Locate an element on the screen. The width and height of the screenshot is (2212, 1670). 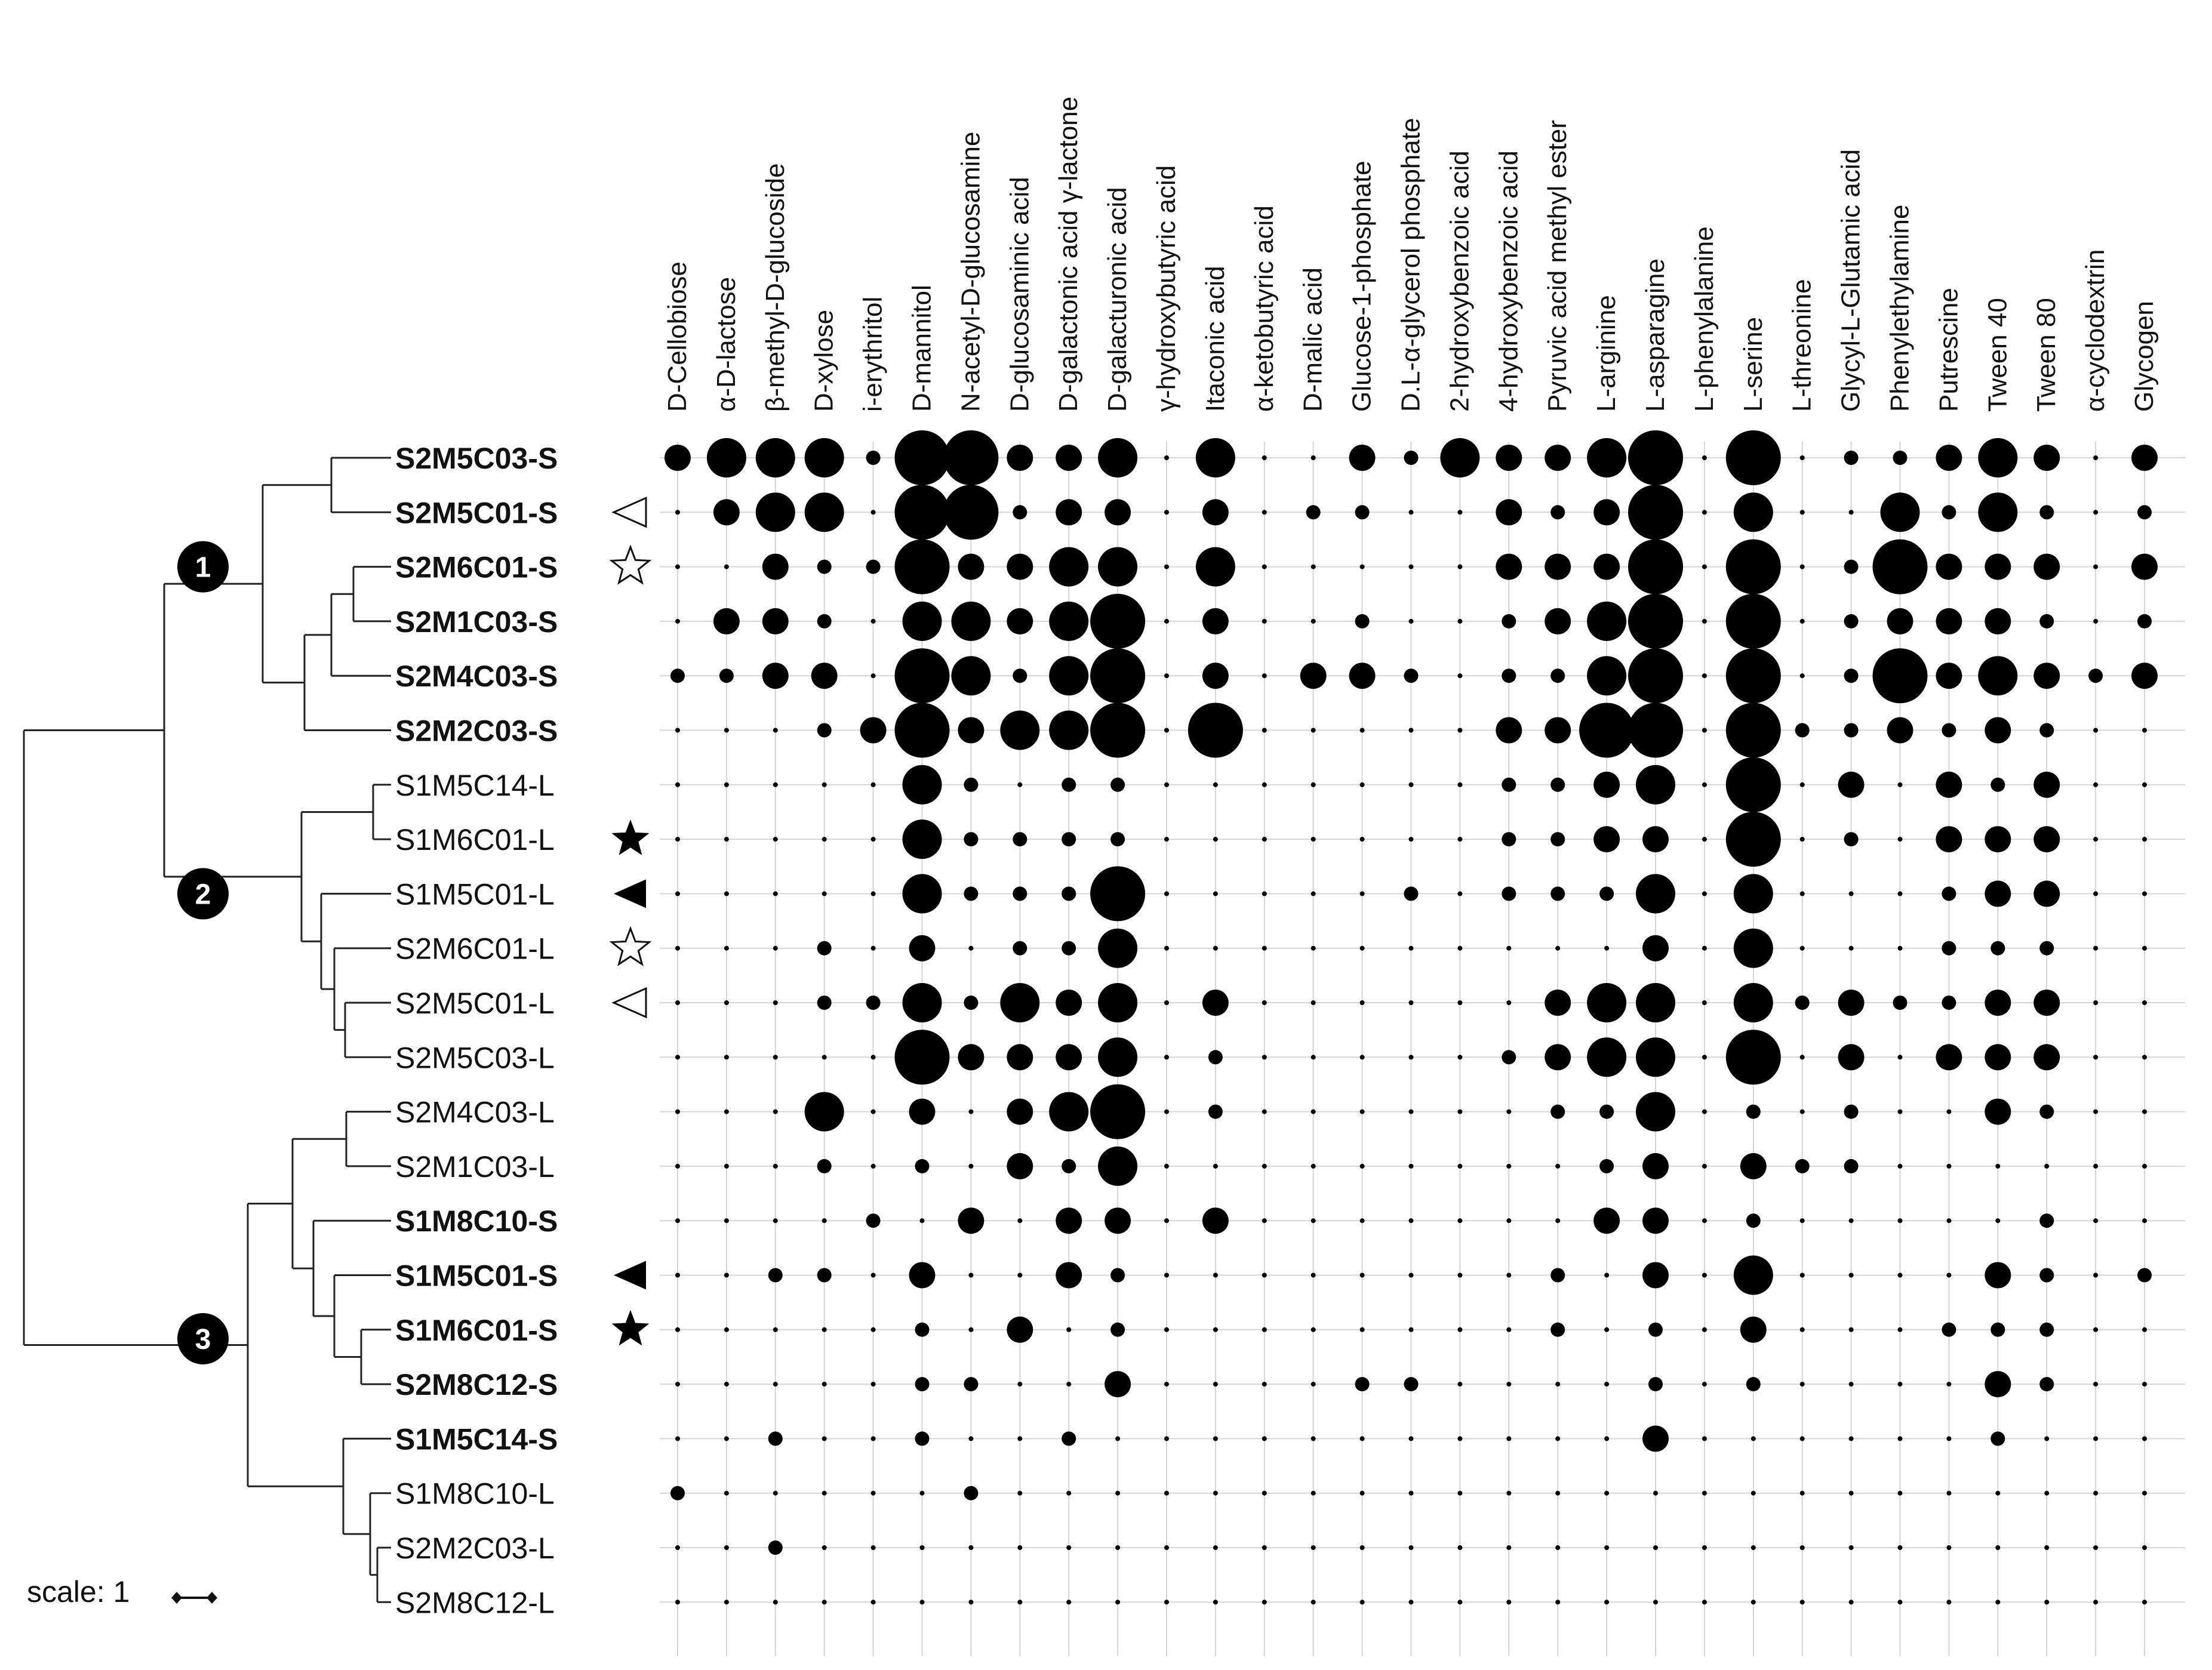
cluster-node-circle is located at coordinates (203, 567).